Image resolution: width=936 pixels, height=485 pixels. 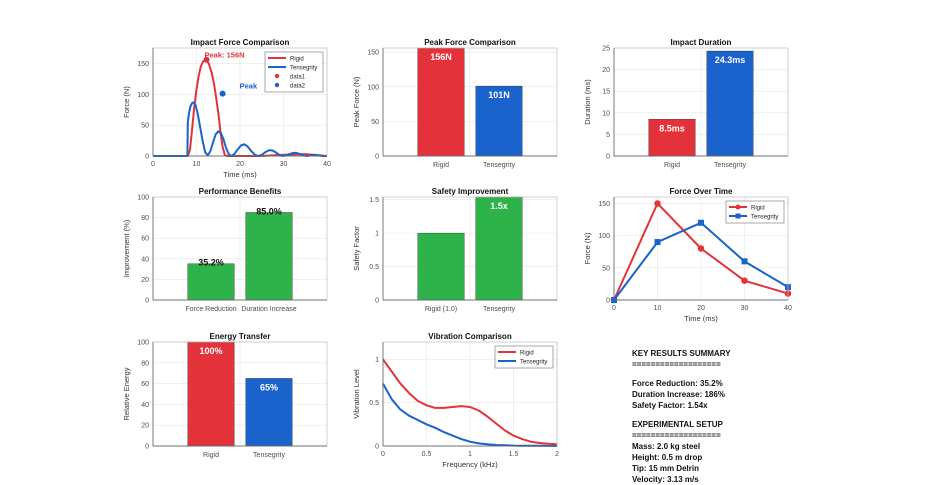 I want to click on peak-annotation: Peak, so click(x=249, y=86).